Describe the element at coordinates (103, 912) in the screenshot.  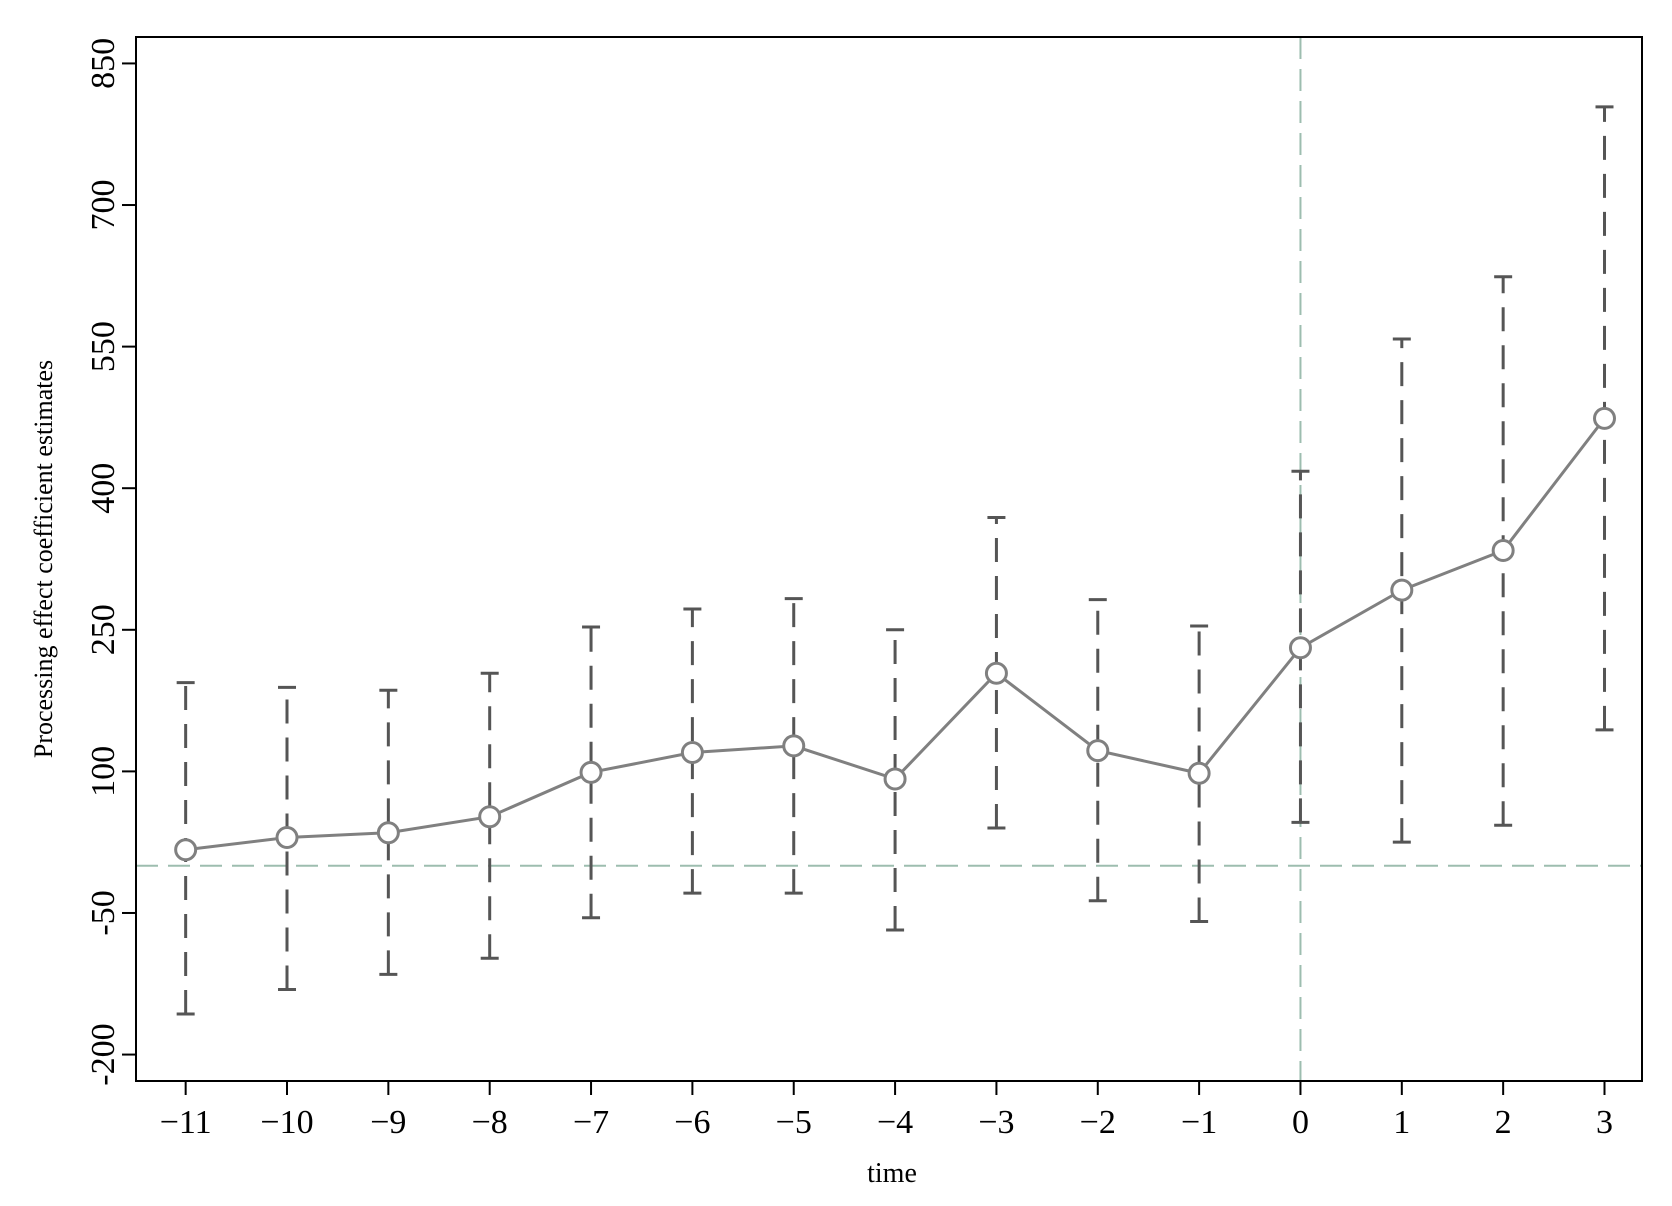
I see `y-tick-label: -50` at that location.